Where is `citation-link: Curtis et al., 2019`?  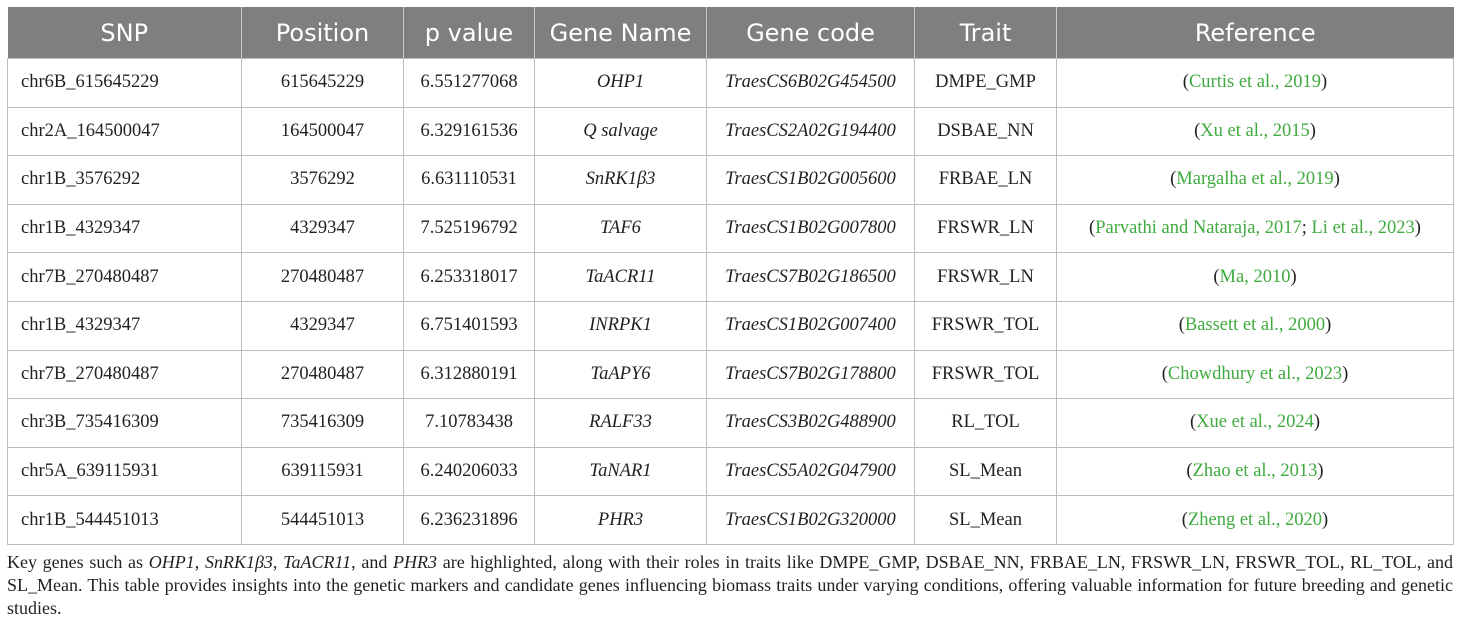
citation-link: Curtis et al., 2019 is located at coordinates (1255, 82).